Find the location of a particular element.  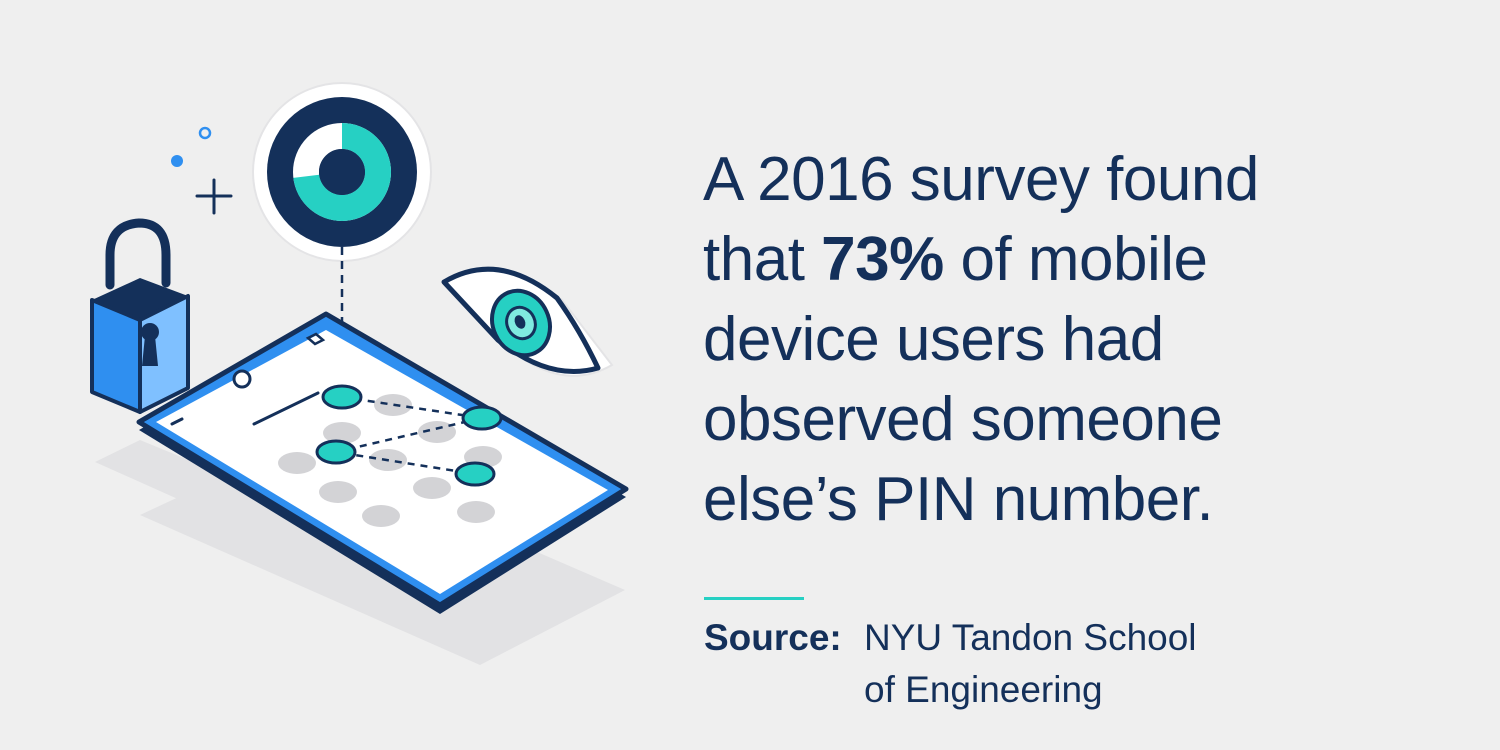

source-line-2: of Engineering is located at coordinates (983, 689).